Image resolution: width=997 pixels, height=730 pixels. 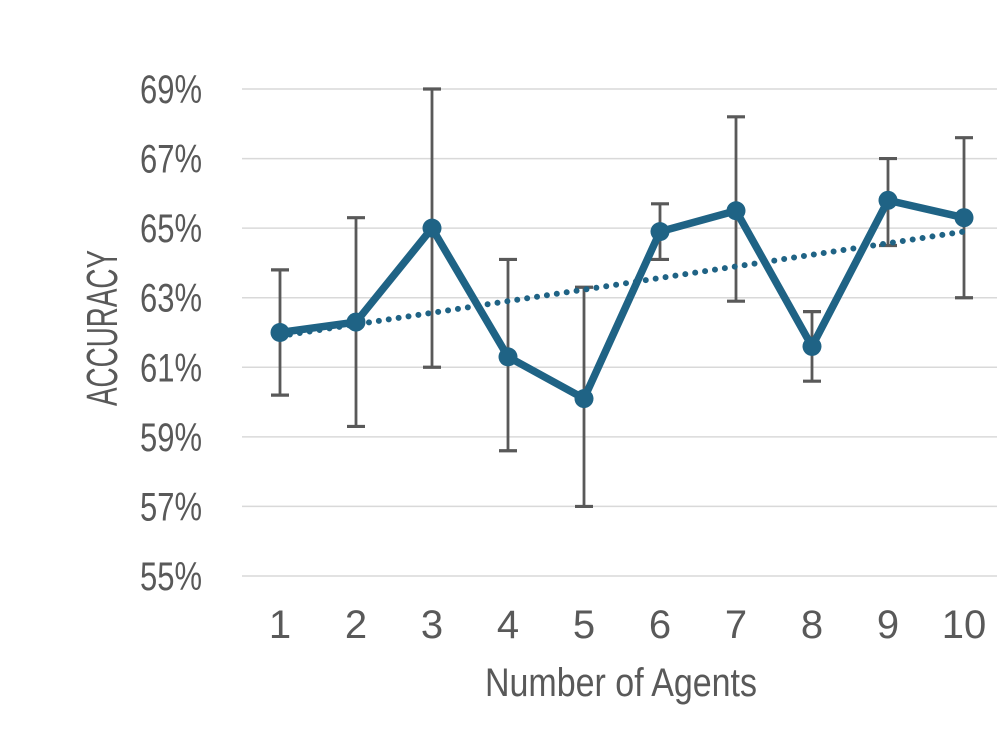 I want to click on x-tick-label: 5, so click(x=584, y=625).